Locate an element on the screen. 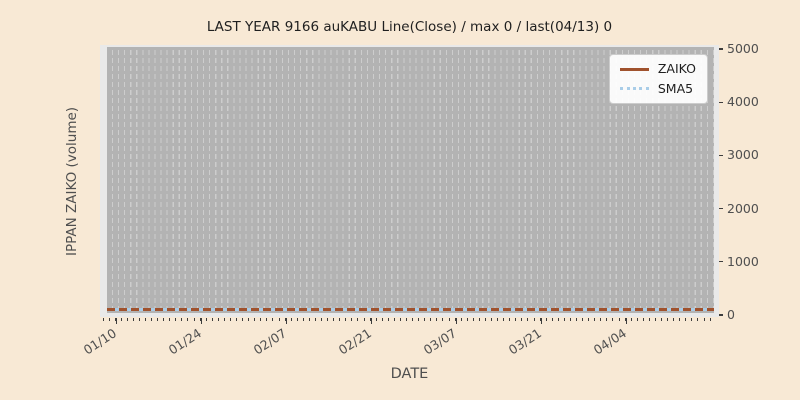 The width and height of the screenshot is (800, 400). y-tick-label: 2000 is located at coordinates (743, 208).